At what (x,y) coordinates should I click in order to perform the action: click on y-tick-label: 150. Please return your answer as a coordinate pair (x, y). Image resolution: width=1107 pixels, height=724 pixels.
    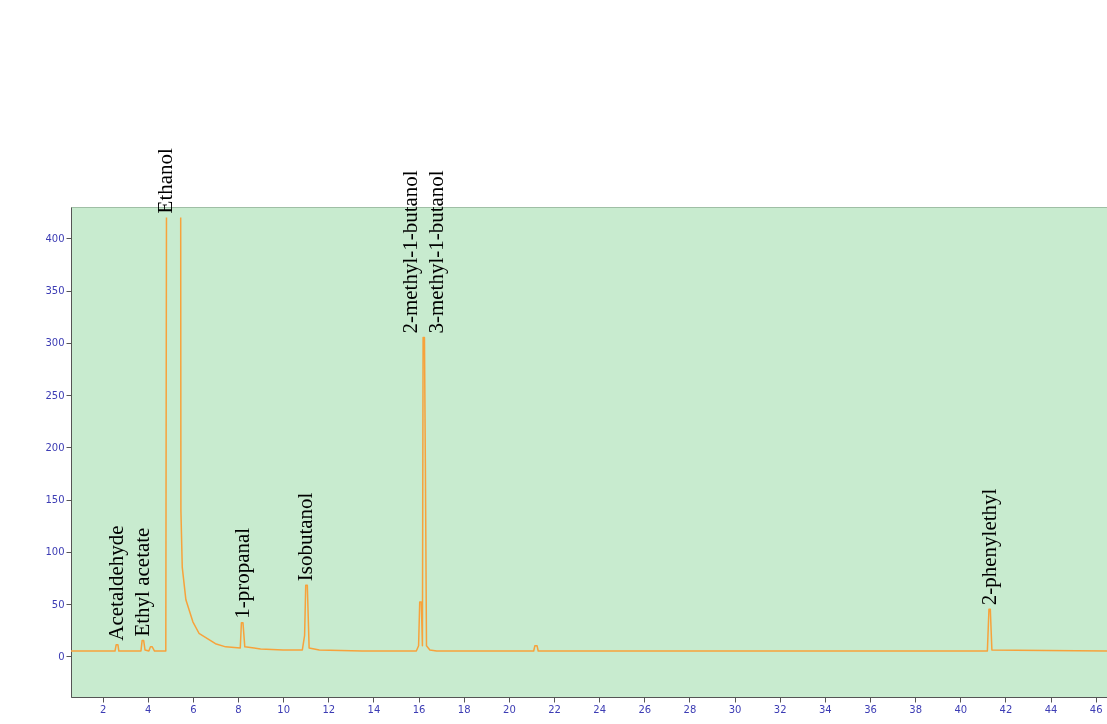
    Looking at the image, I should click on (55, 500).